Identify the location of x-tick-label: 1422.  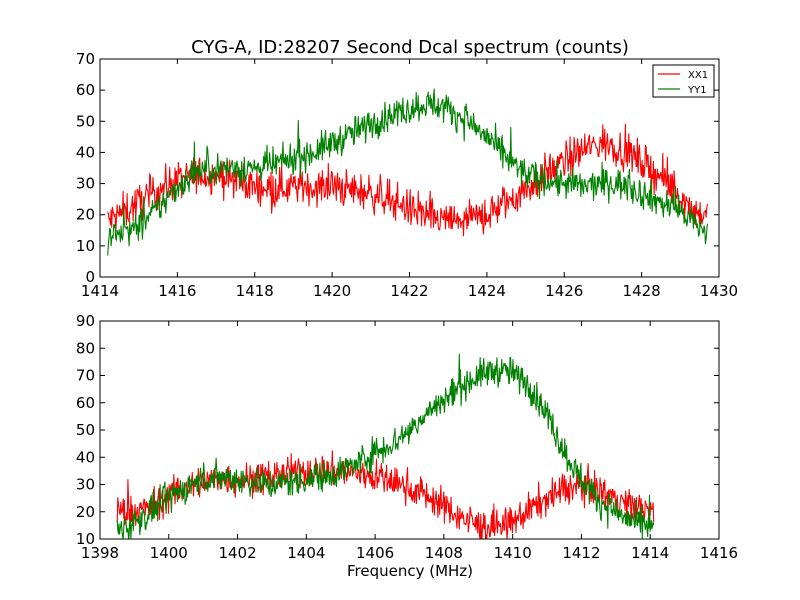
(409, 291).